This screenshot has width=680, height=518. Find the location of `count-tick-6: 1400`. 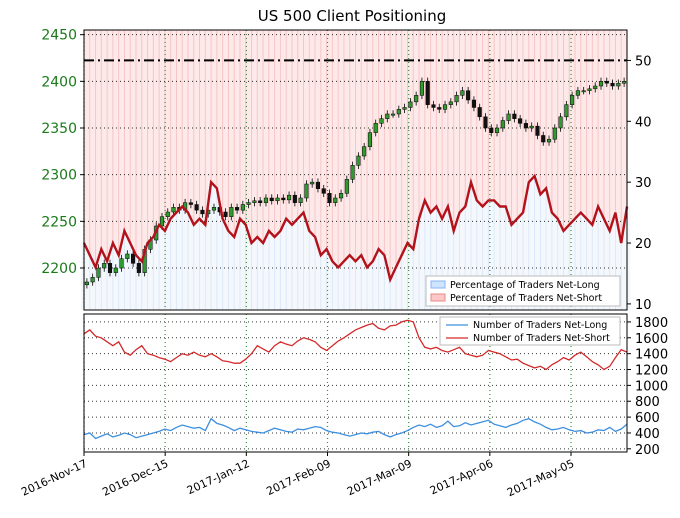

count-tick-6: 1400 is located at coordinates (651, 355).